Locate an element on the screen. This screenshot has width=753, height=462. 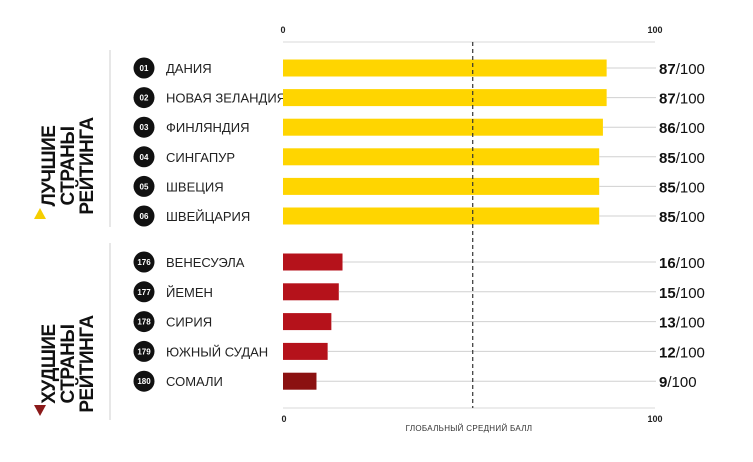
rank-number: 05 is located at coordinates (144, 186).